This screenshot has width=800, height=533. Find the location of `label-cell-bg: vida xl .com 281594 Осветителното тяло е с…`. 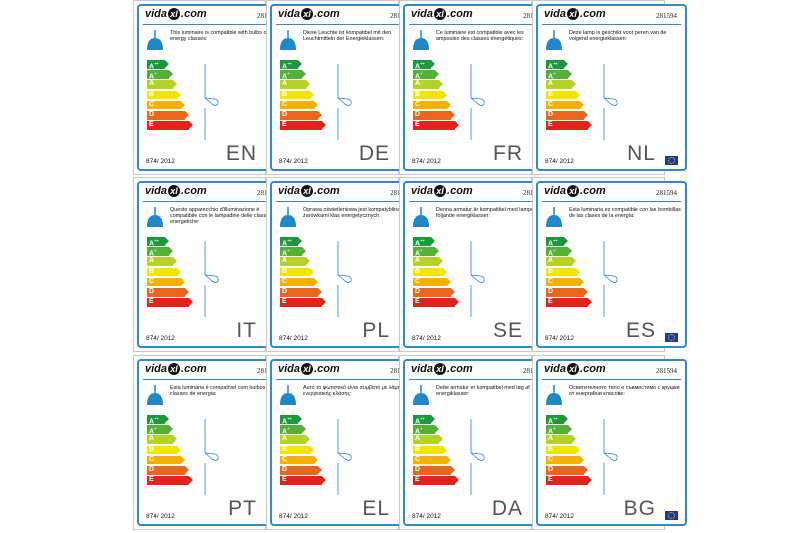

label-cell-bg: vida xl .com 281594 Осветителното тяло е с… is located at coordinates (609, 442).